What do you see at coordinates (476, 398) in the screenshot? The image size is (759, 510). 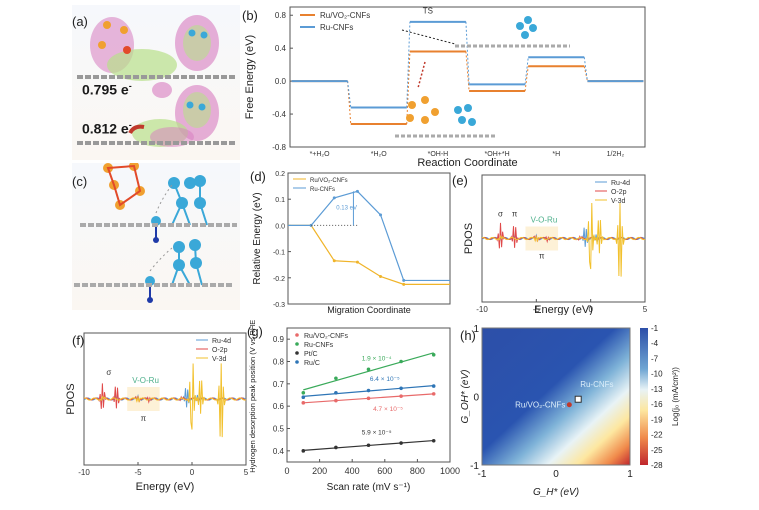 I see `y-tick-label: 0` at bounding box center [476, 398].